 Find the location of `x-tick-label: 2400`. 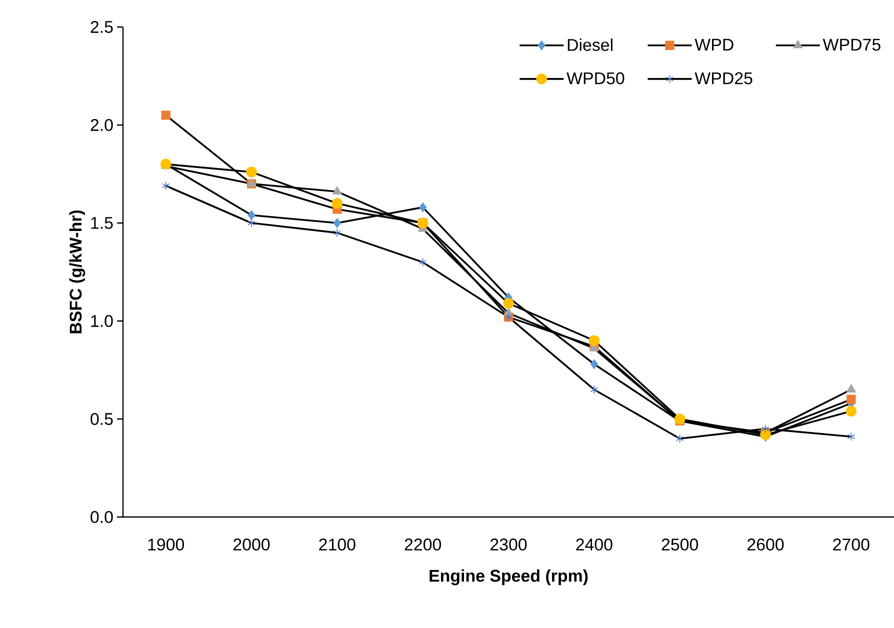

x-tick-label: 2400 is located at coordinates (594, 544).